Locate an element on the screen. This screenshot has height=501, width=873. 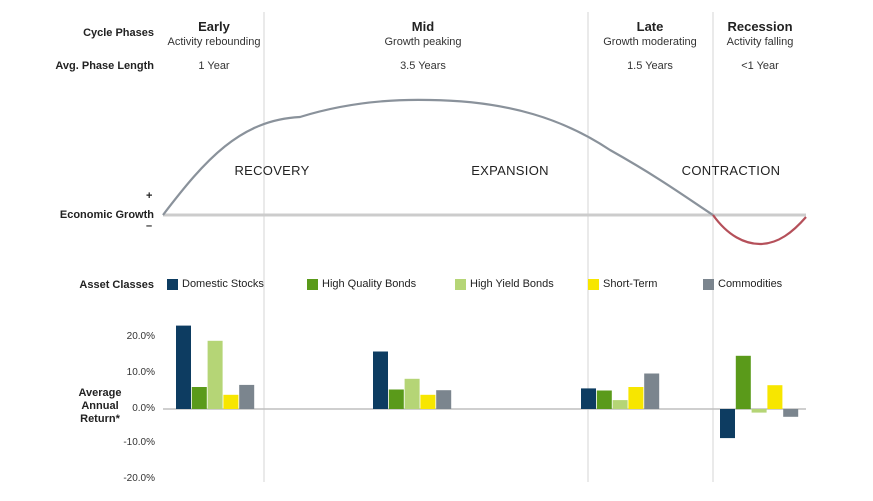
growth-plus-sign: + is located at coordinates (149, 196).